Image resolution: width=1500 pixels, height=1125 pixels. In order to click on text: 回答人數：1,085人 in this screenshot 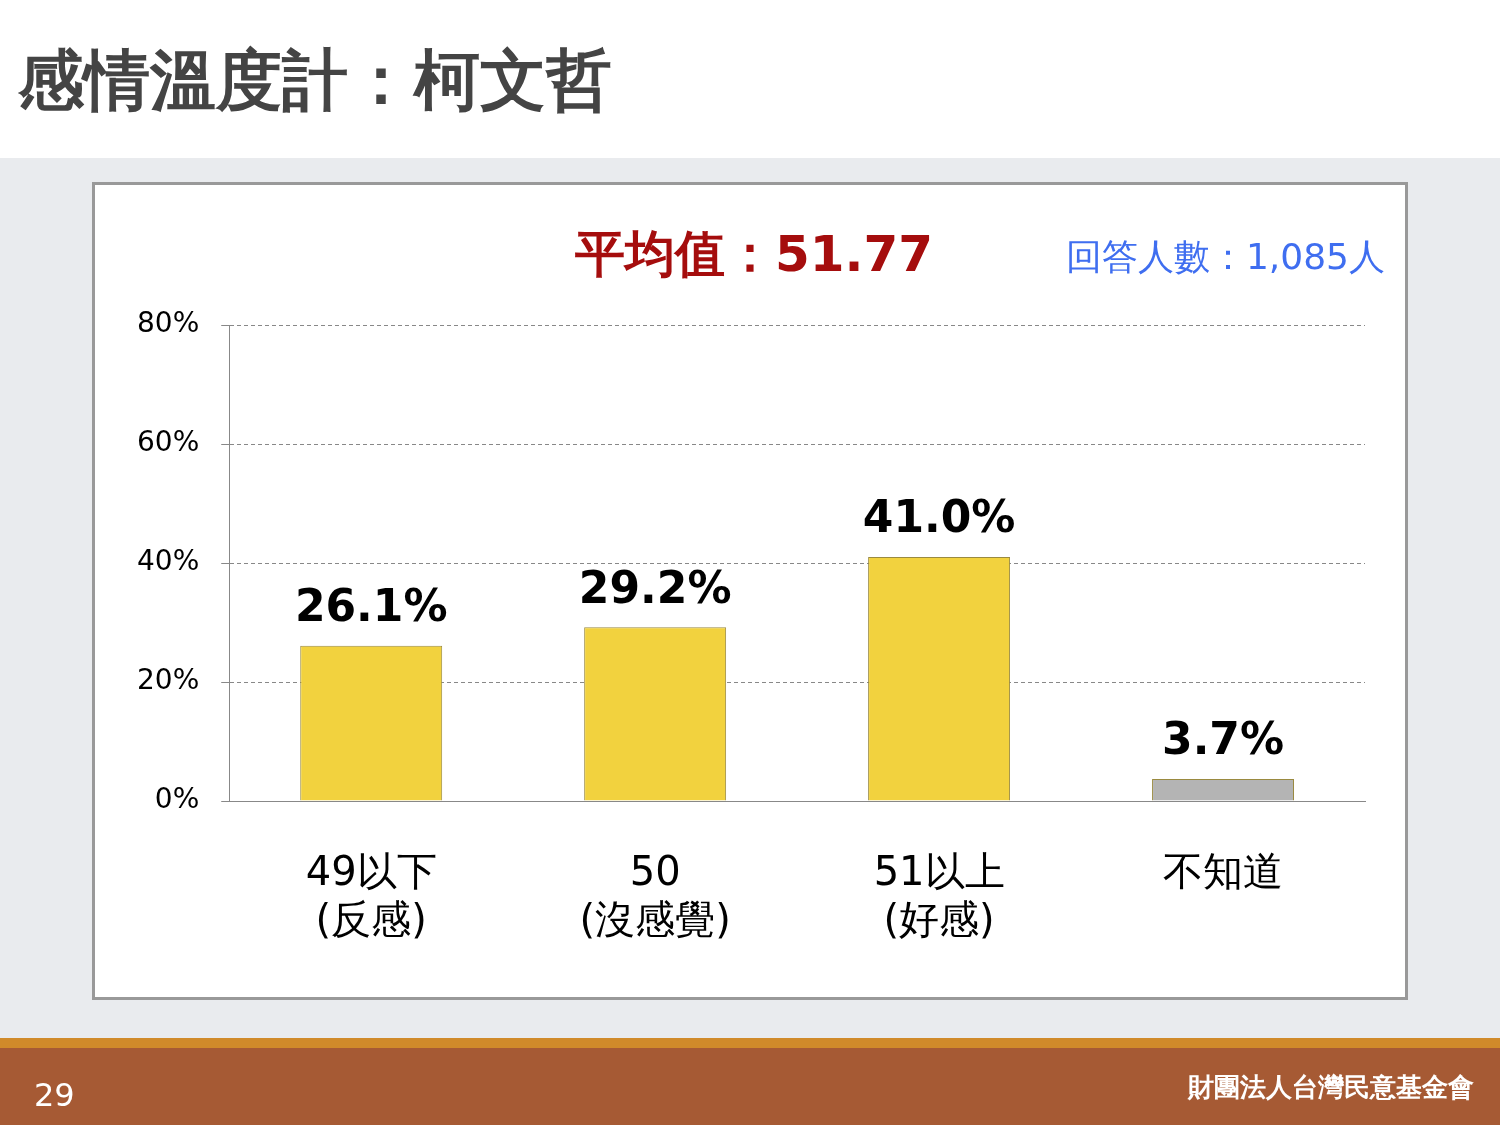, I will do `click(1225, 257)`.